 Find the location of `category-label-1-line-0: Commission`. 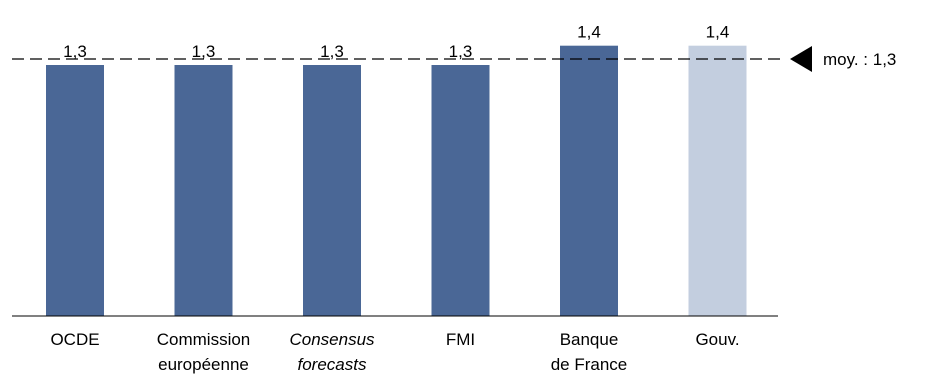

category-label-1-line-0: Commission is located at coordinates (204, 339).